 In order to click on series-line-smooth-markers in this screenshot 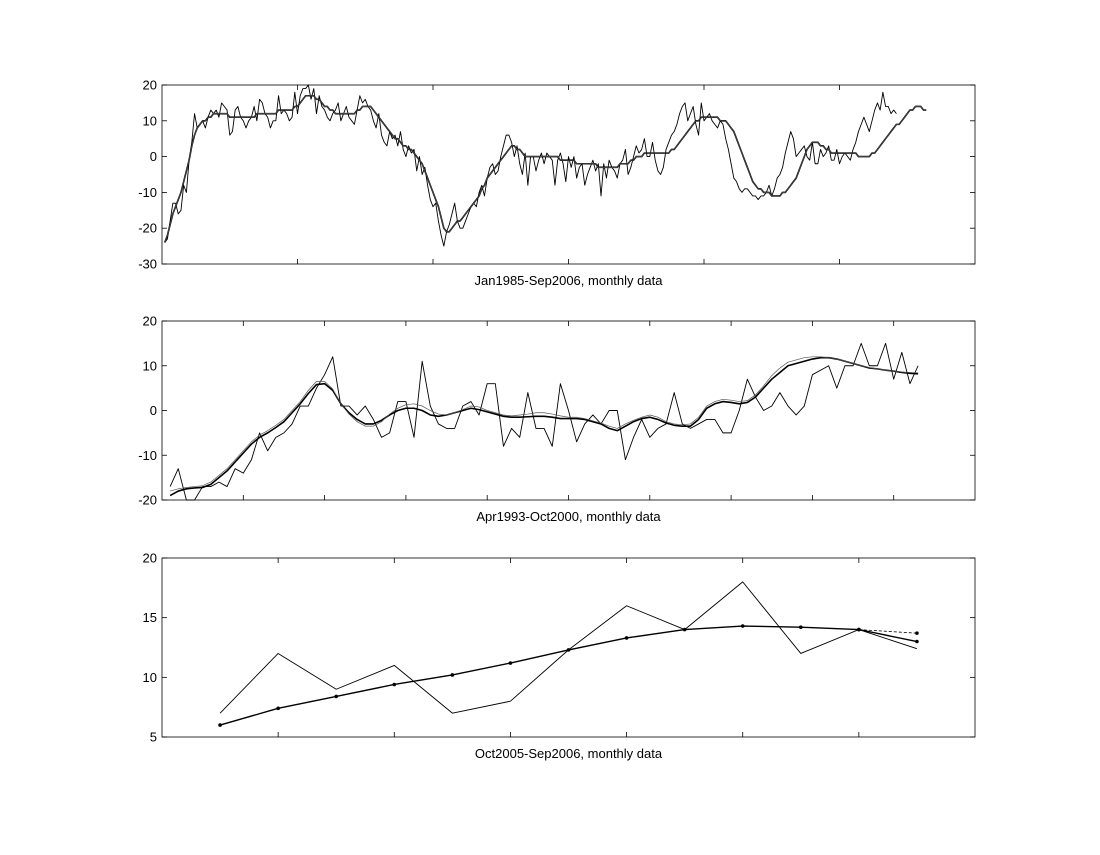, I will do `click(568, 675)`.